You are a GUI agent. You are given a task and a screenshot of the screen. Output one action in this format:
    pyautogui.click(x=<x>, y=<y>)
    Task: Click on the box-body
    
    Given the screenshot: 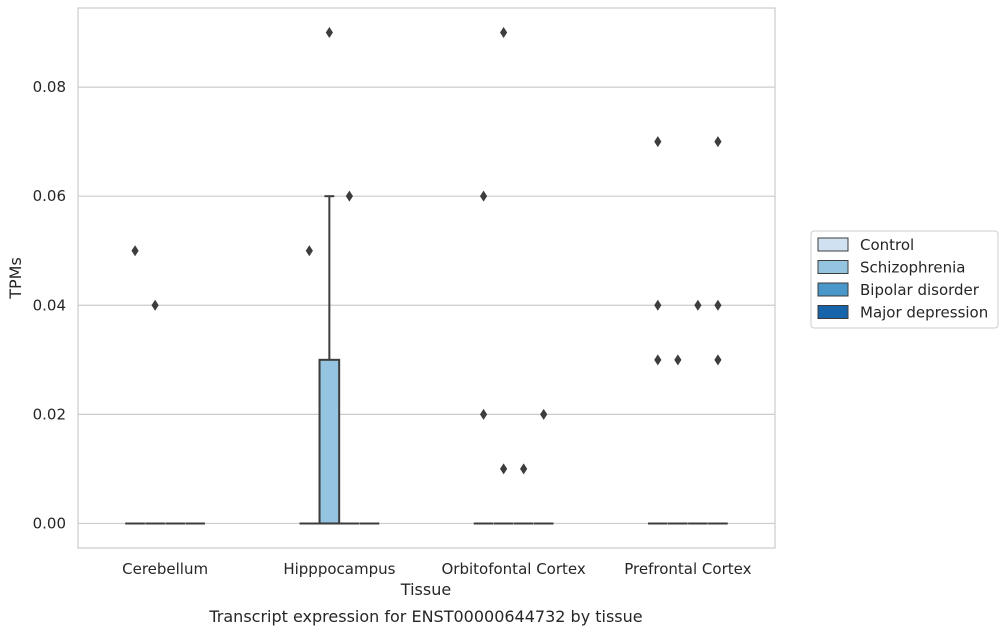 What is the action you would take?
    pyautogui.click(x=329, y=441)
    